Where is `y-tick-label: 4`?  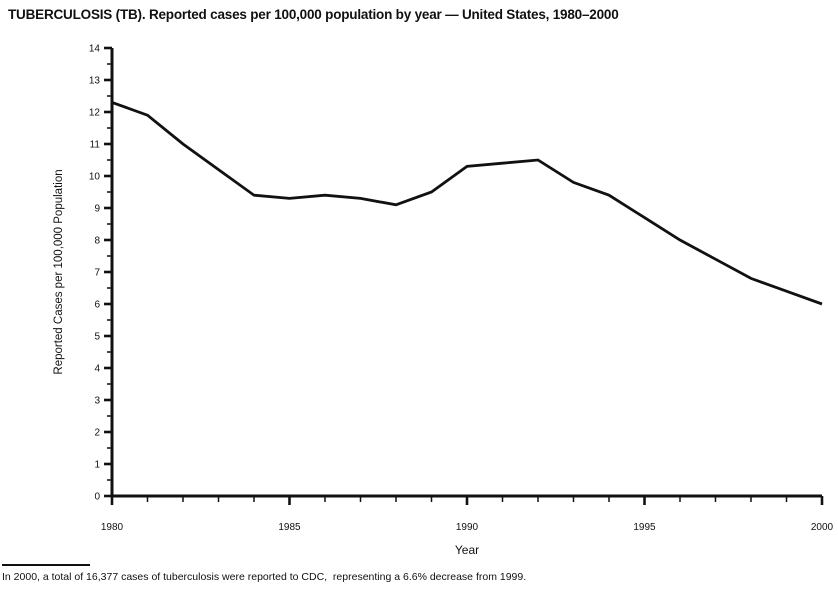
y-tick-label: 4 is located at coordinates (97, 369).